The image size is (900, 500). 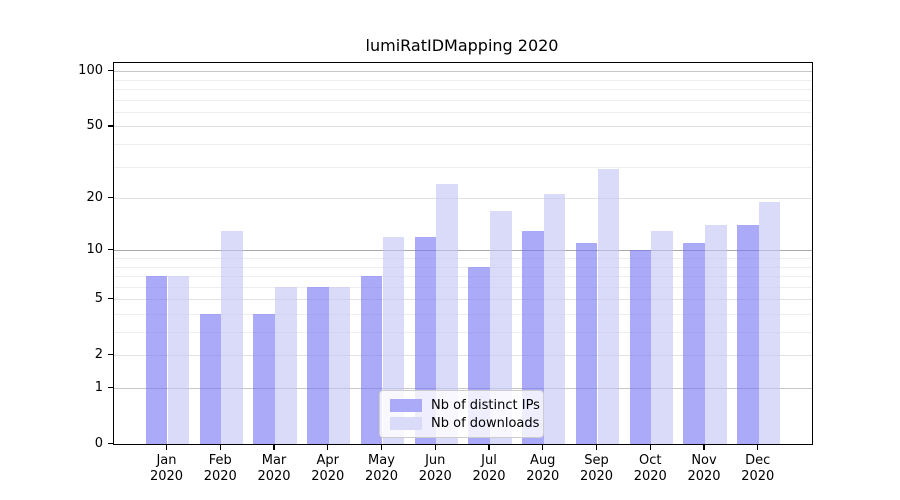 I want to click on bar-distinct-ips-oct, so click(x=640, y=347).